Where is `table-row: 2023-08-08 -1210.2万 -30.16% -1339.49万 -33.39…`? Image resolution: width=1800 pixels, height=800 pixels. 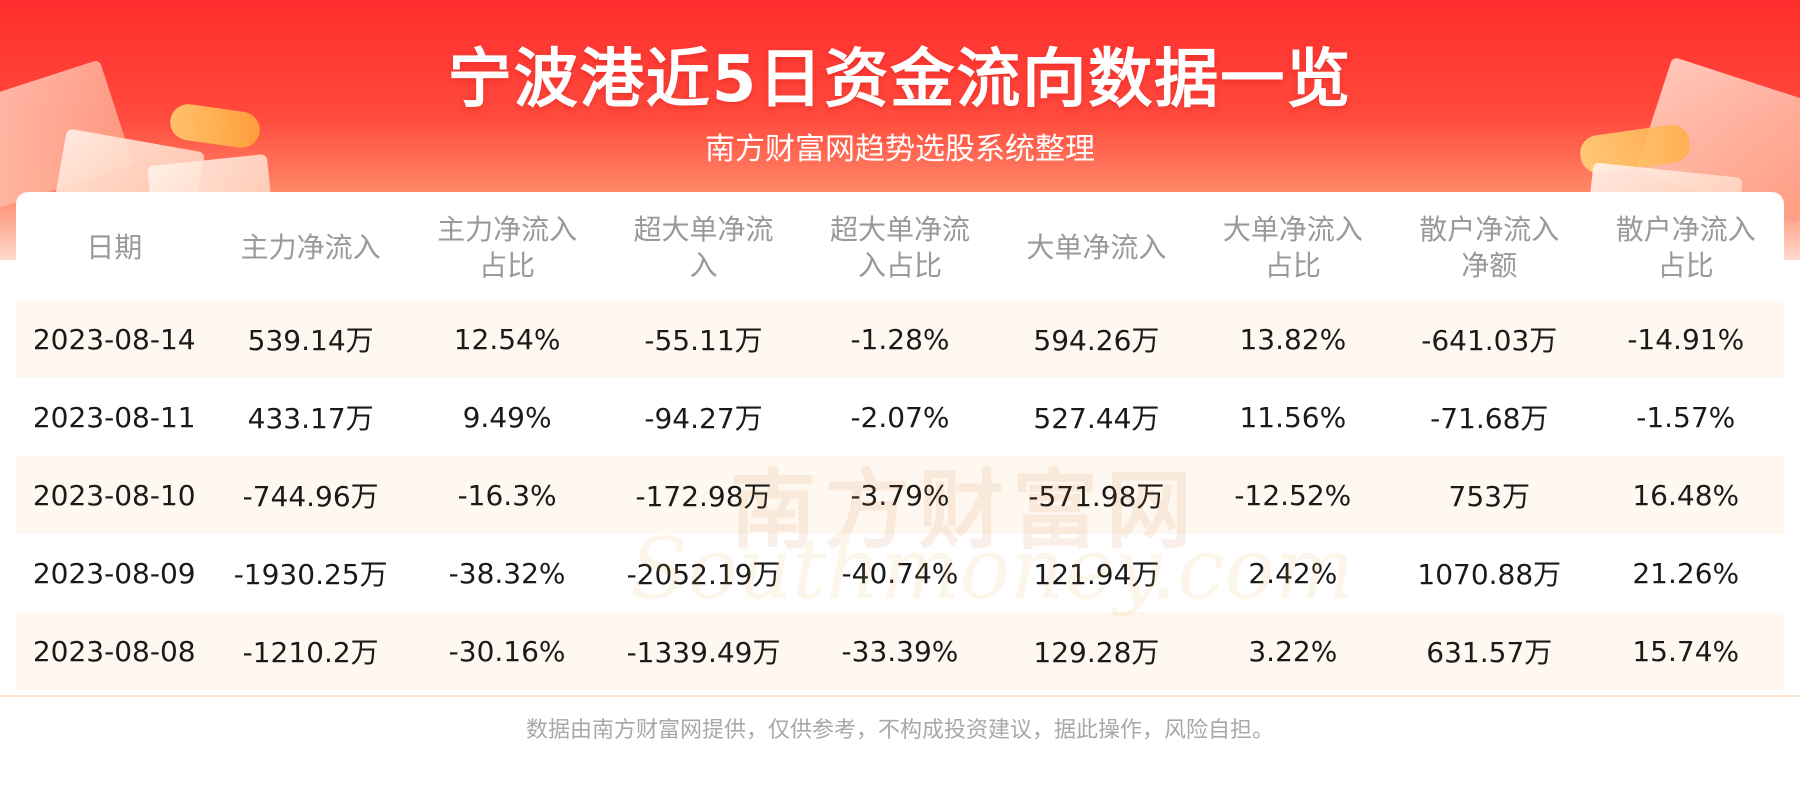 table-row: 2023-08-08 -1210.2万 -30.16% -1339.49万 -33.39… is located at coordinates (900, 651).